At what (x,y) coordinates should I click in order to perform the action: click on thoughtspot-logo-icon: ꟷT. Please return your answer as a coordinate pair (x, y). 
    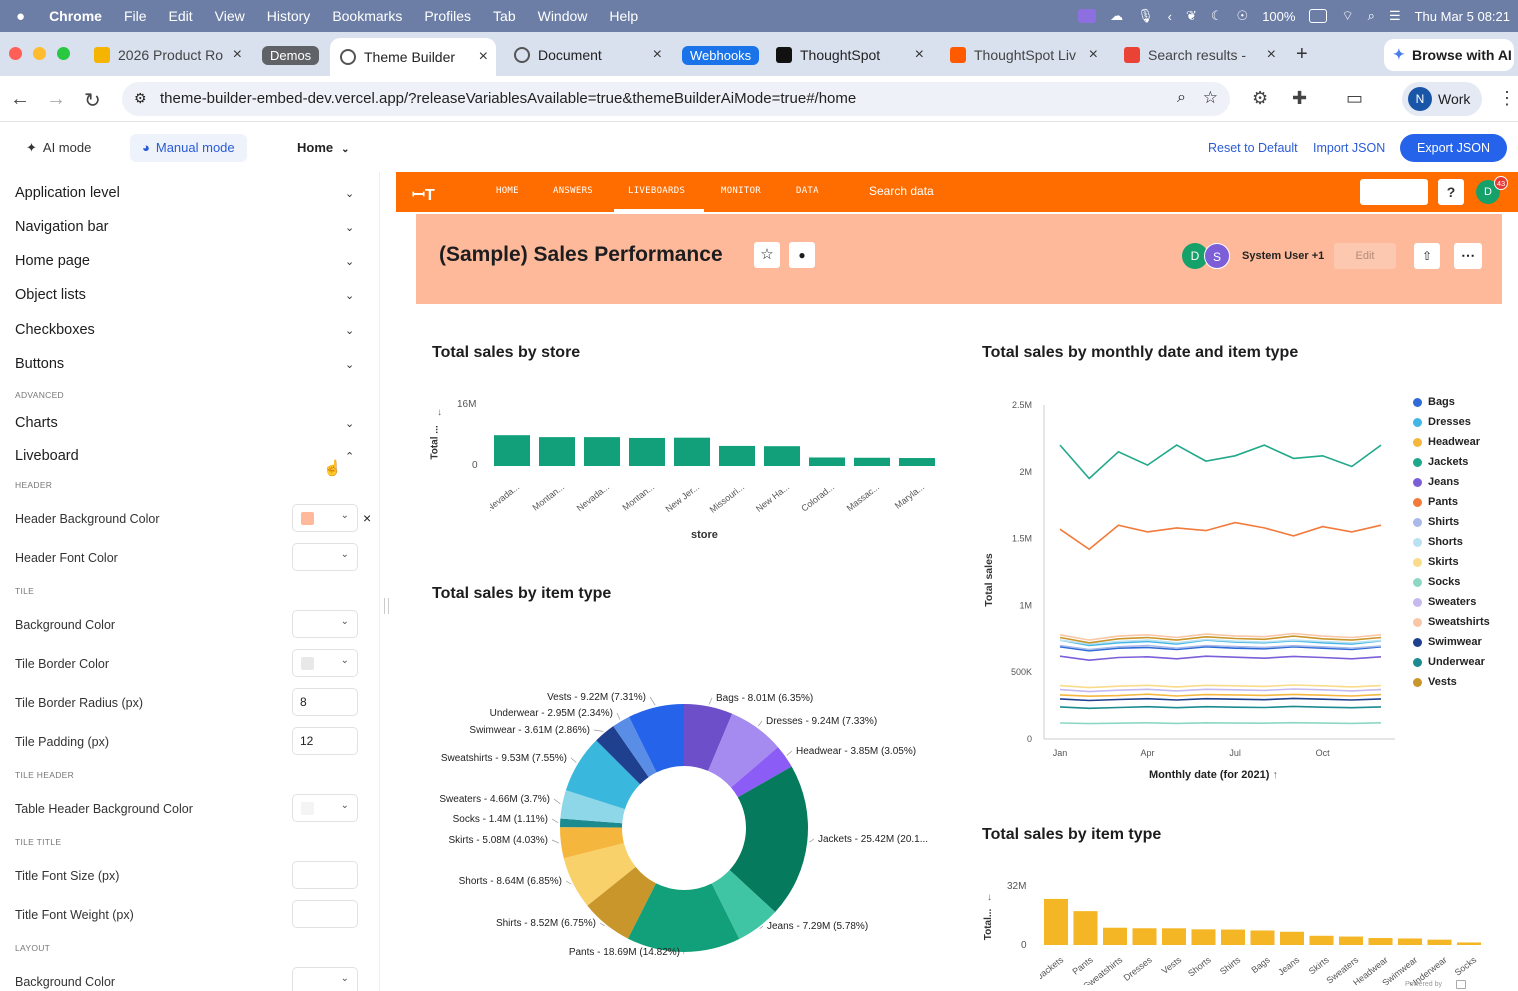
    Looking at the image, I should click on (423, 195).